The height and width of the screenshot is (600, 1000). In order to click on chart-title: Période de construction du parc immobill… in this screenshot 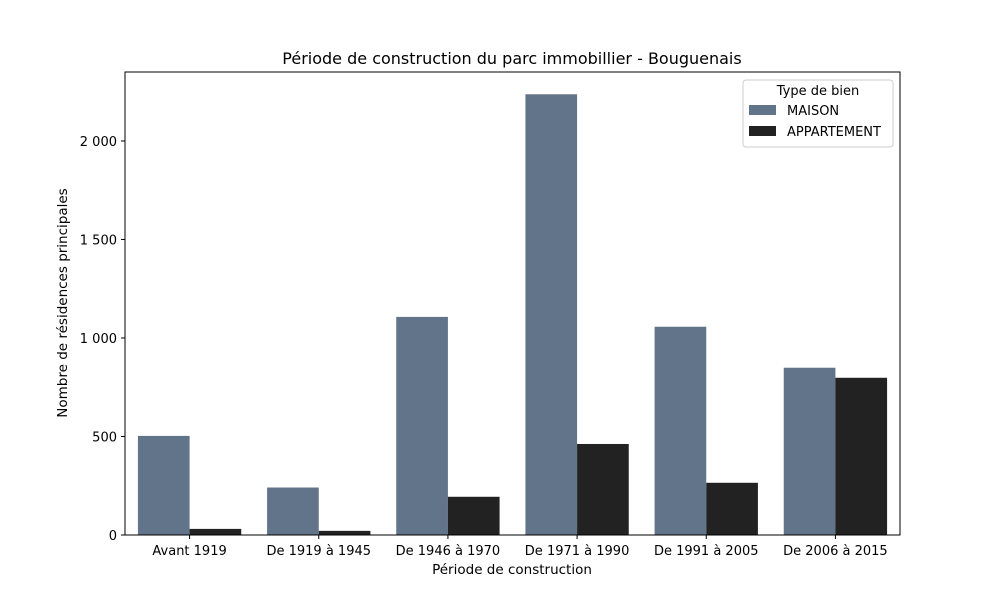, I will do `click(511, 58)`.